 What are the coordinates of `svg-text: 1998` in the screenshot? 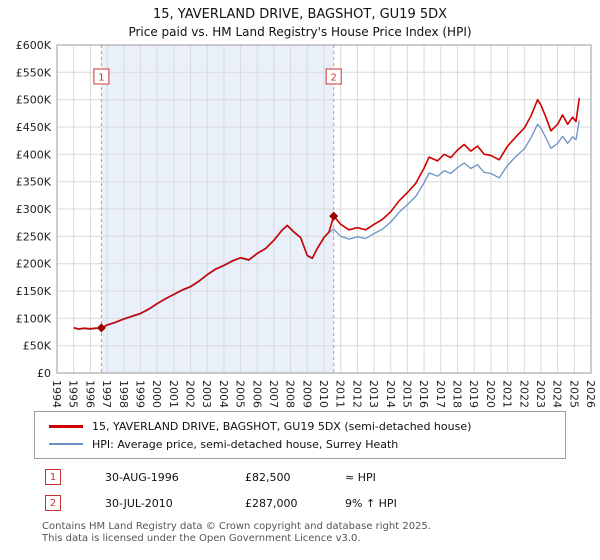 It's located at (123, 394).